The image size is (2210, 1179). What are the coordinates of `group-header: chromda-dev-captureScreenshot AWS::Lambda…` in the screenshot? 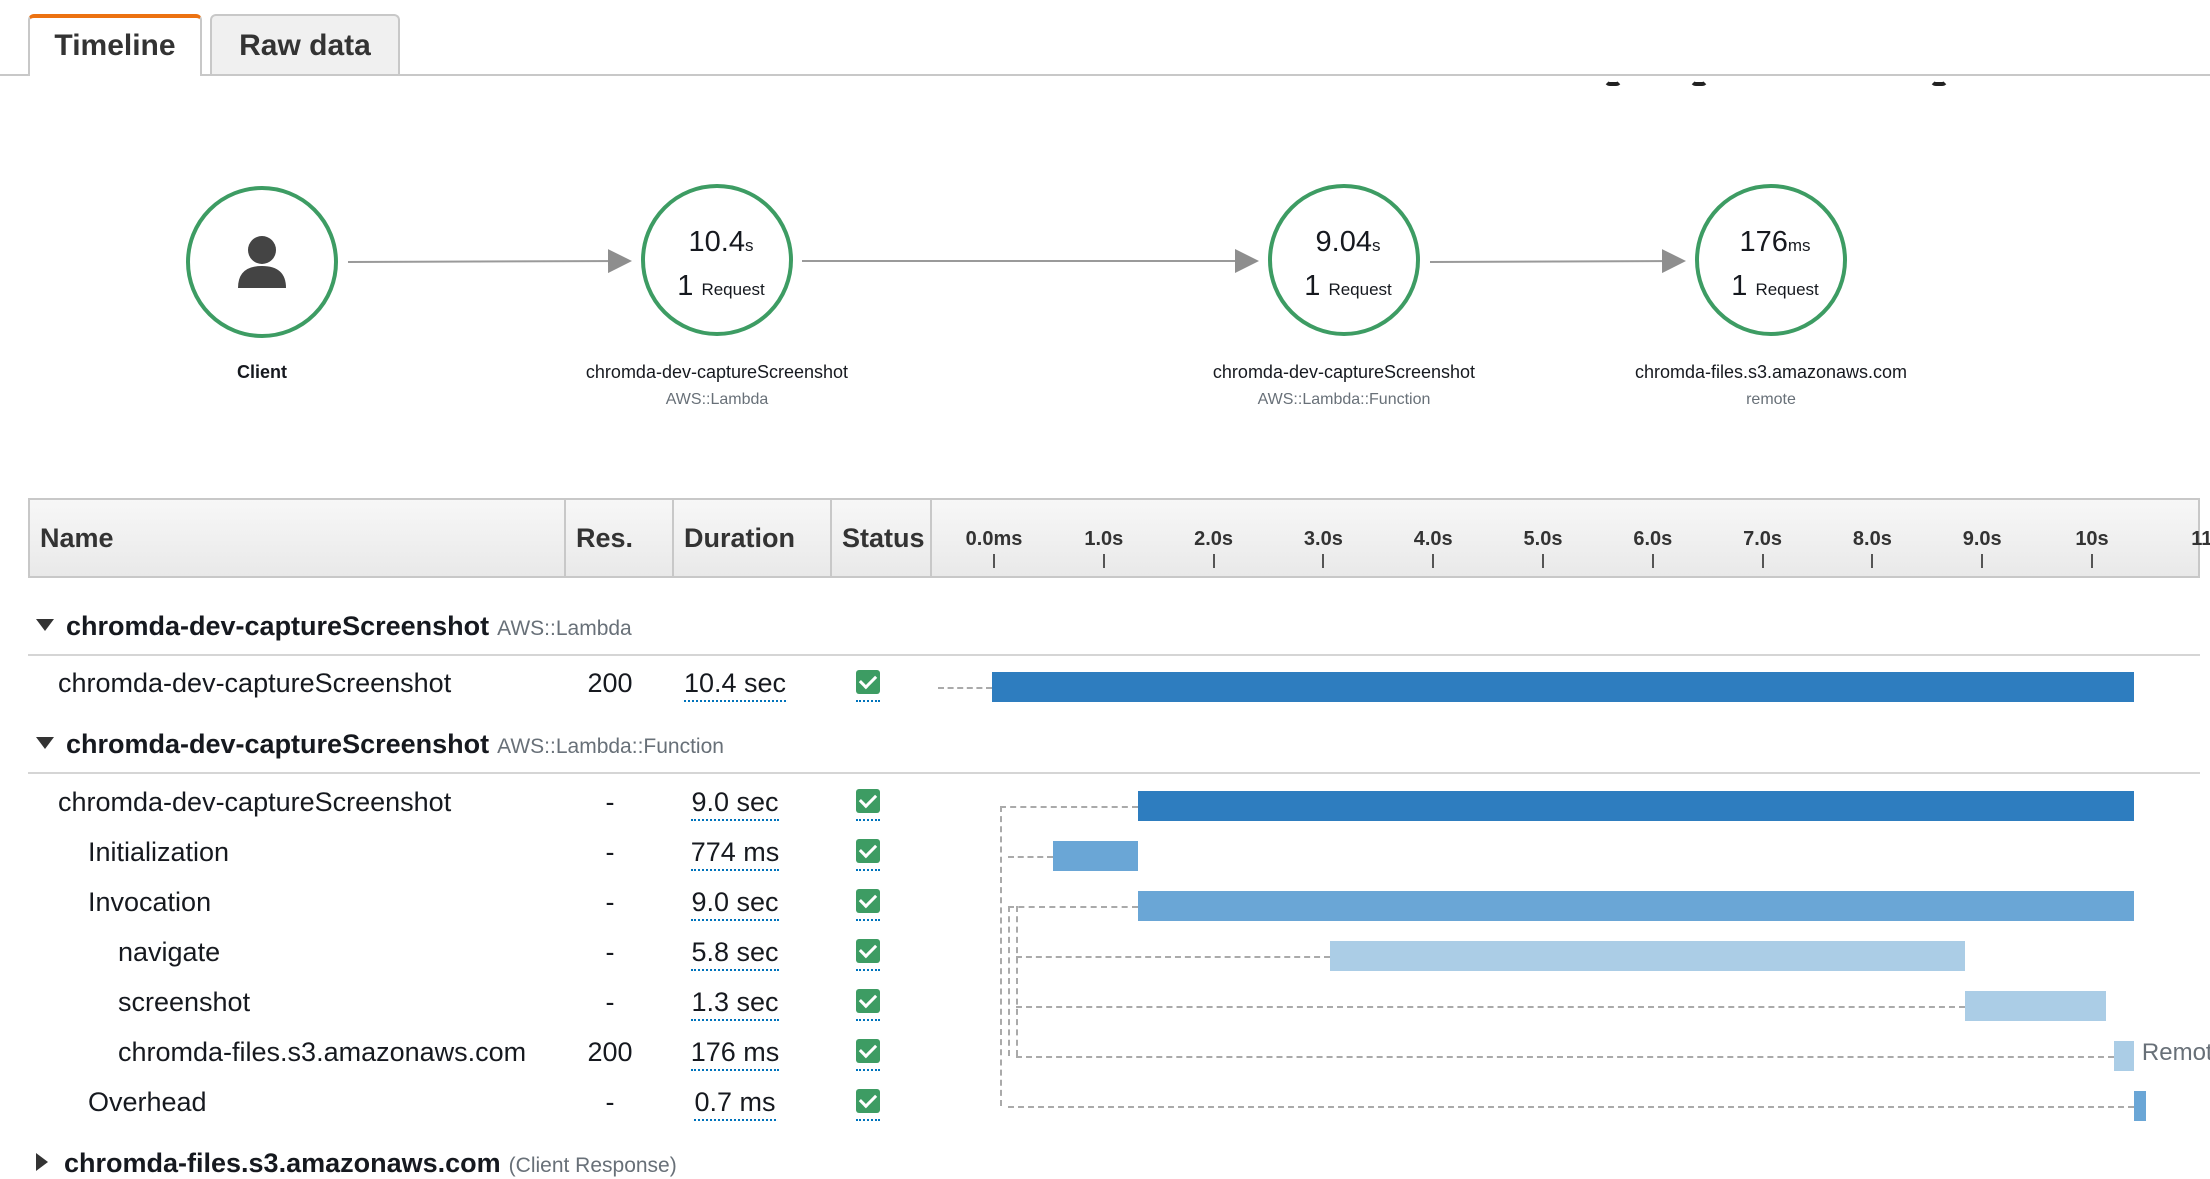 It's located at (380, 744).